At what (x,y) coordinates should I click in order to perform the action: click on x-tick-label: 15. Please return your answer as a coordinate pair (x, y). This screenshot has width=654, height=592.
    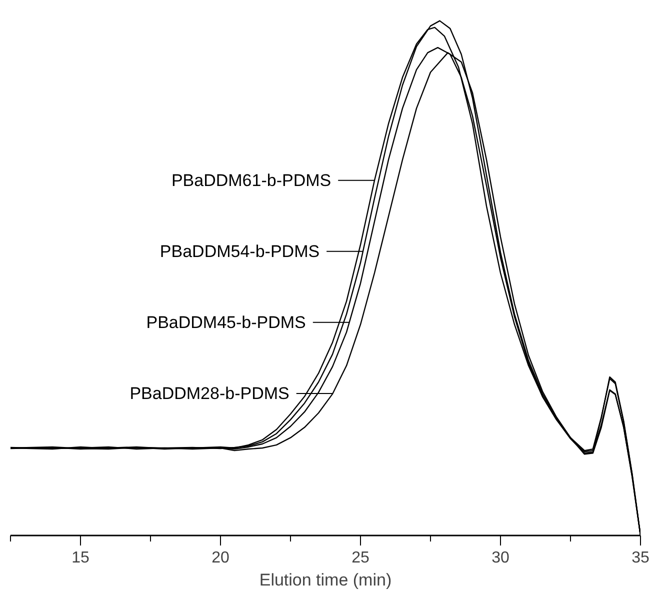
    Looking at the image, I should click on (81, 558).